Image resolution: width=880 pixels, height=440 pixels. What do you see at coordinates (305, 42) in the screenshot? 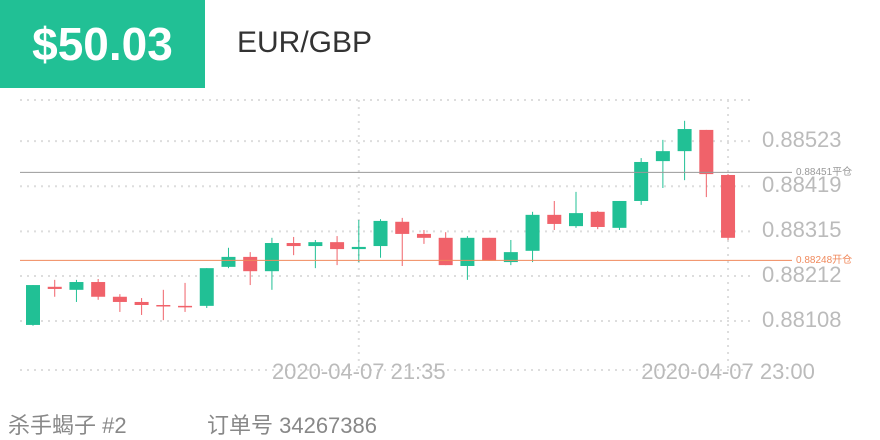
I see `symbol: EUR/GBP` at bounding box center [305, 42].